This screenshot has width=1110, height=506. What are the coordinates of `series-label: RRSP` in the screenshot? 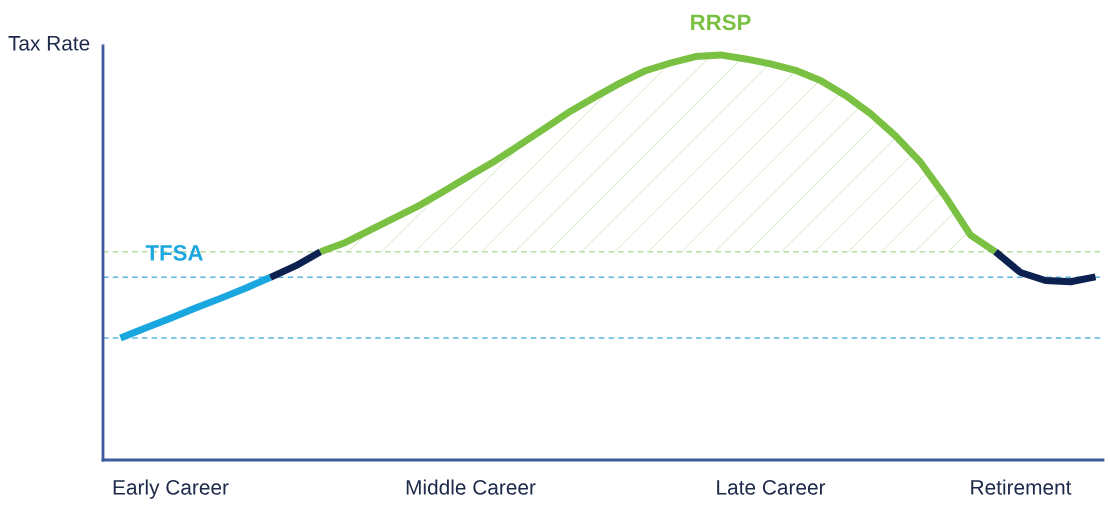 It's located at (721, 22).